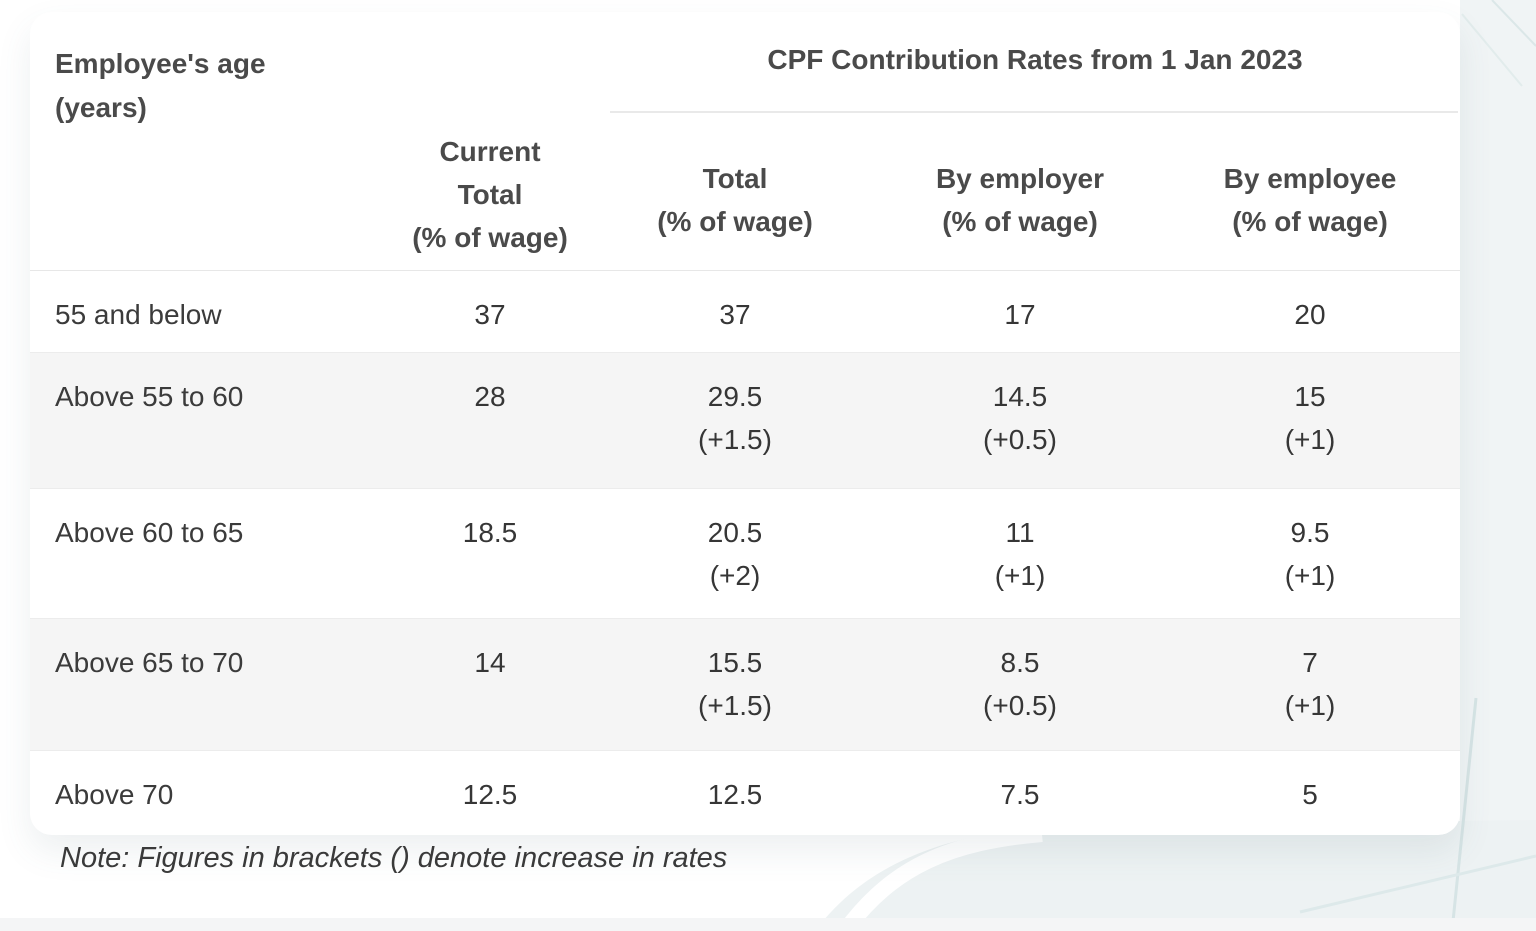 The width and height of the screenshot is (1536, 931). What do you see at coordinates (1020, 420) in the screenshot?
I see `cell-by-employer: 14.5 (+0.5)` at bounding box center [1020, 420].